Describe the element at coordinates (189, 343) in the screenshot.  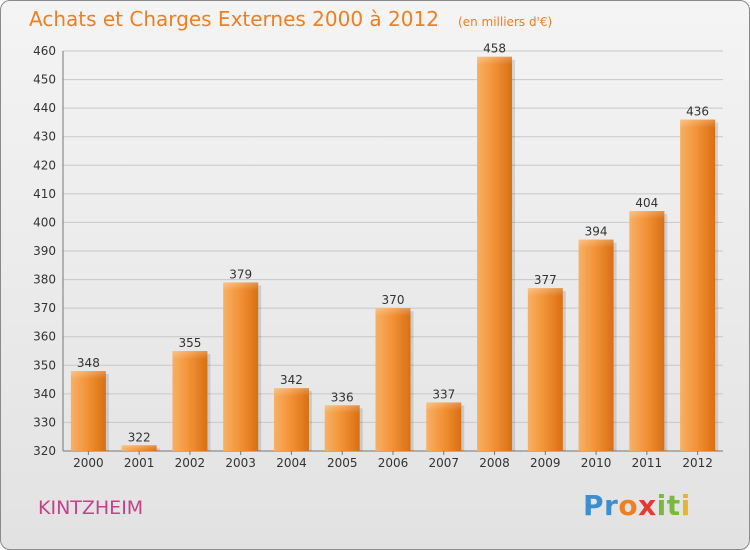
I see `value-label: 355` at that location.